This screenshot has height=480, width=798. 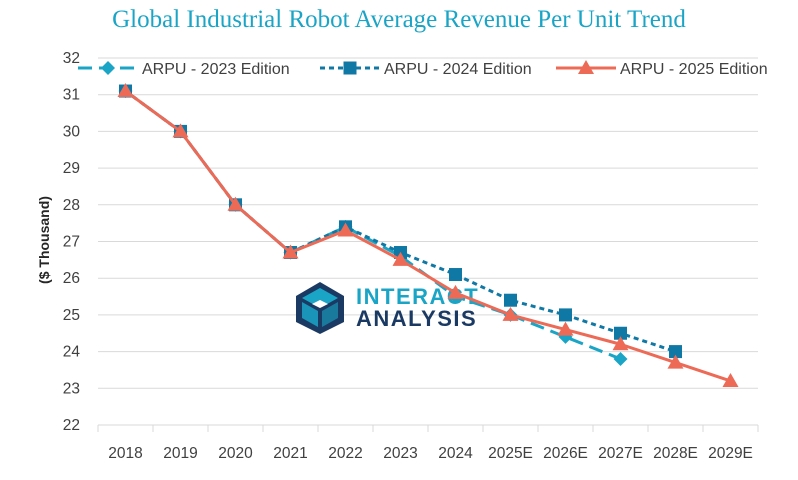 What do you see at coordinates (455, 453) in the screenshot?
I see `x-tick-label: 2024` at bounding box center [455, 453].